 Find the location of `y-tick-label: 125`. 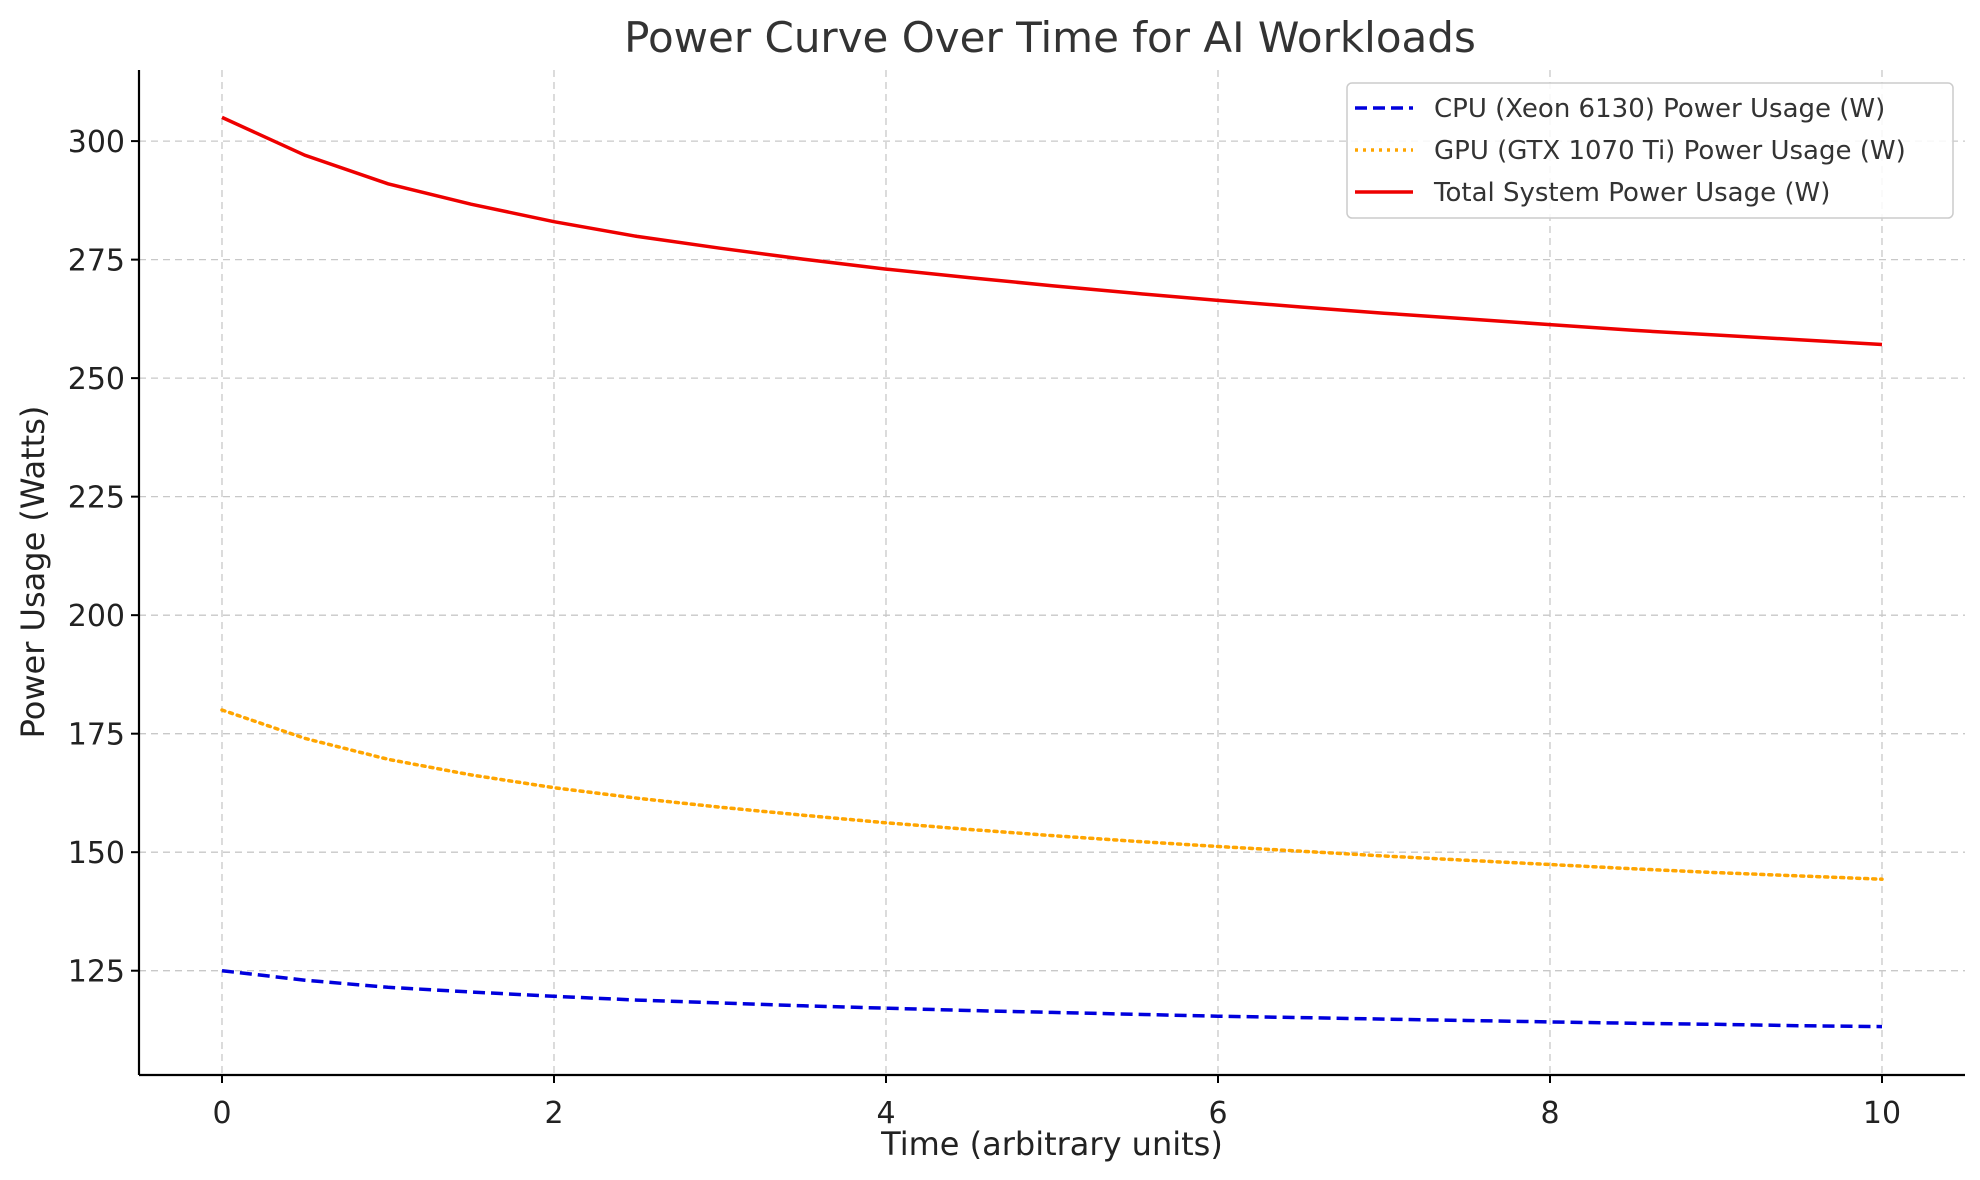

y-tick-label: 125 is located at coordinates (96, 972).